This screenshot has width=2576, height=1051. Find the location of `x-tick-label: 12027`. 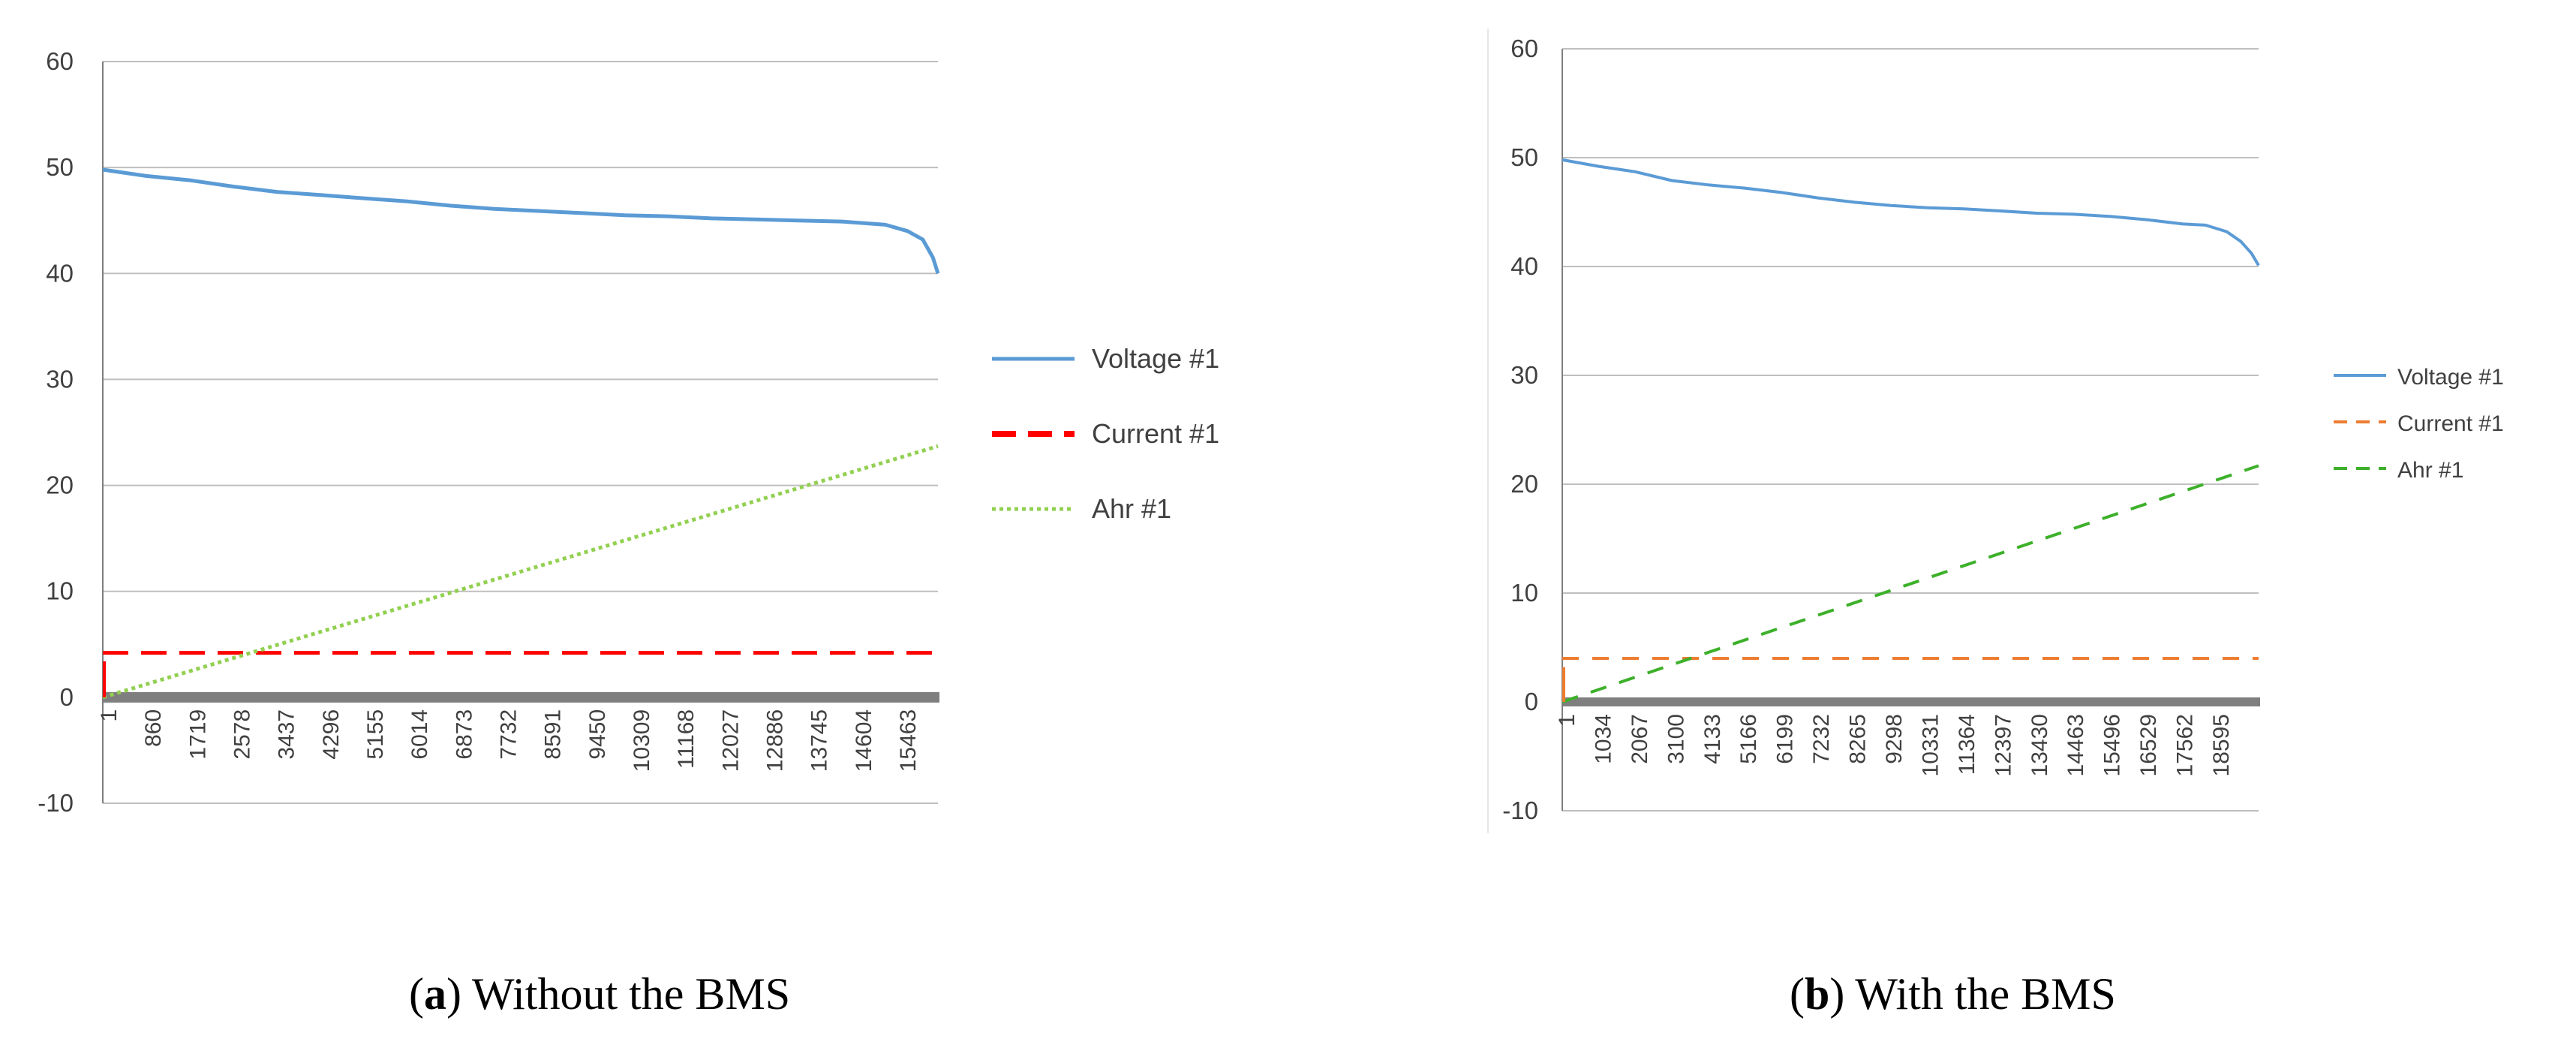

x-tick-label: 12027 is located at coordinates (730, 740).